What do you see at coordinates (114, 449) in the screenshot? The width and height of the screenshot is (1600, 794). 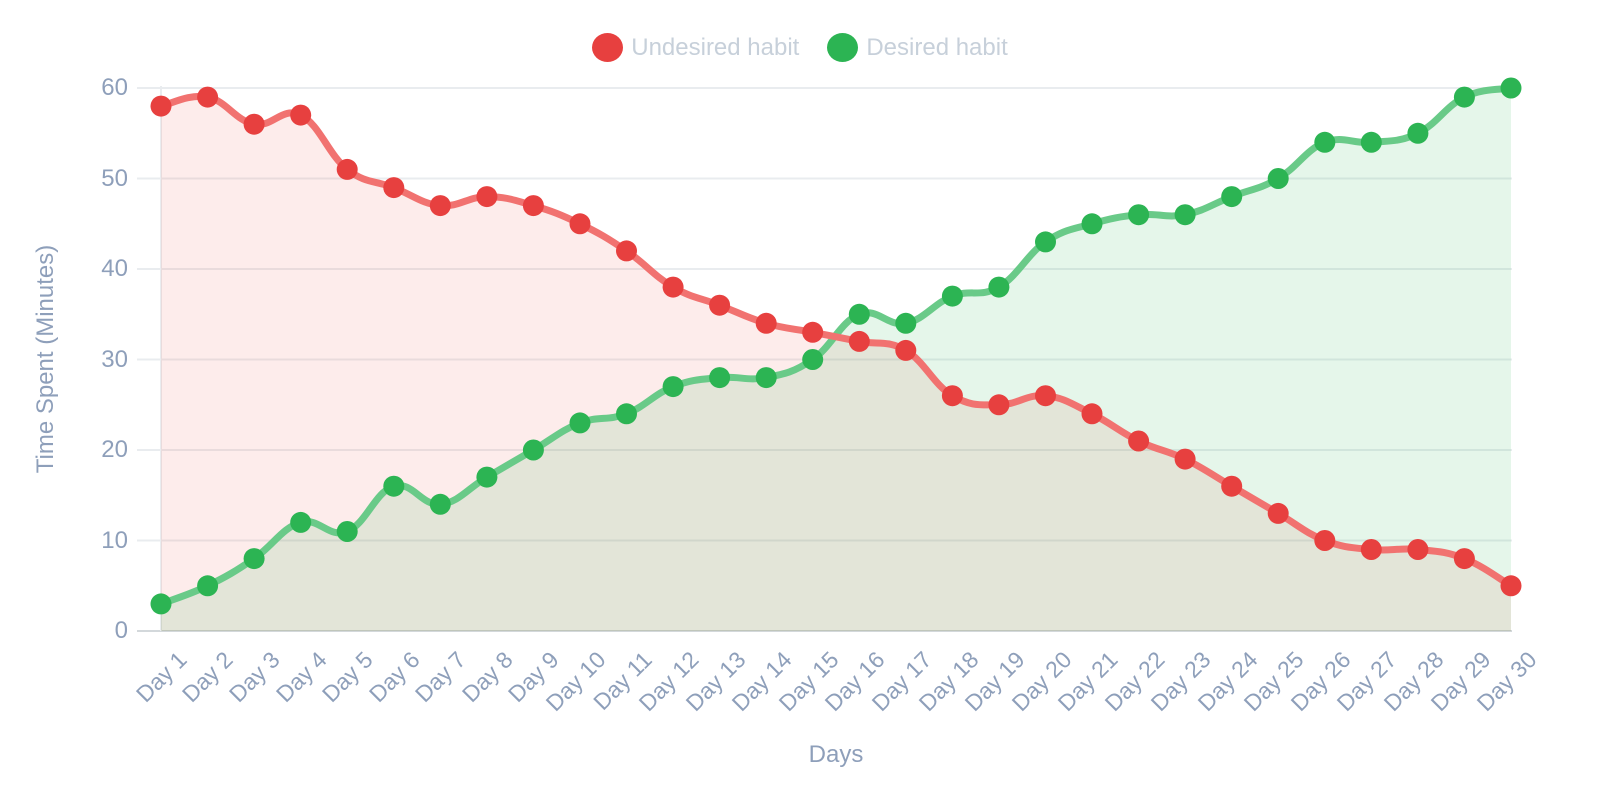 I see `y-tick-label-20: 20` at bounding box center [114, 449].